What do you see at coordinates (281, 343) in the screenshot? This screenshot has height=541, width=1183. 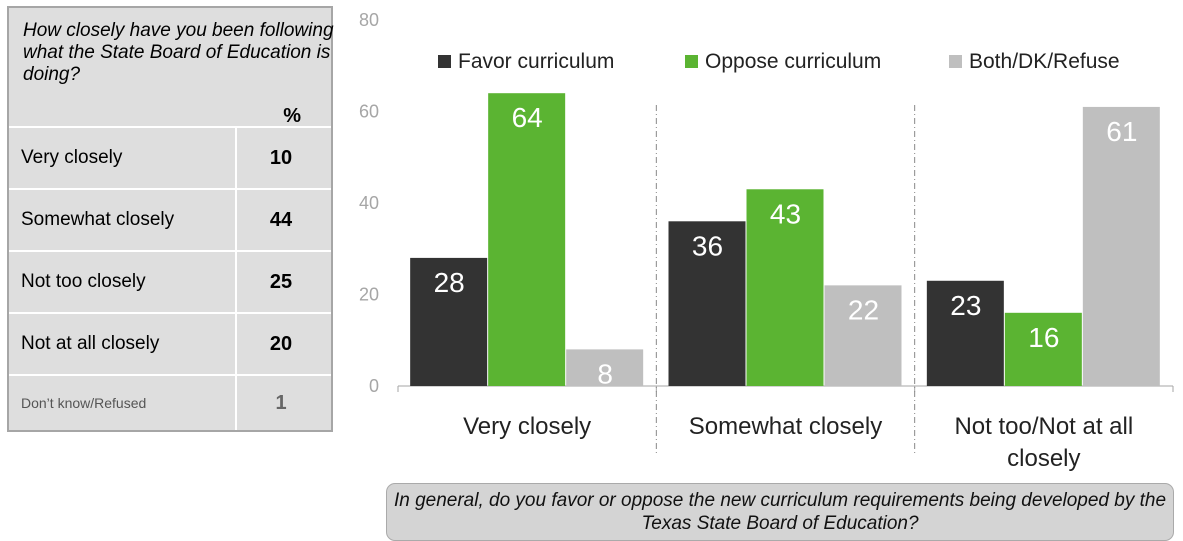 I see `row-value: 20` at bounding box center [281, 343].